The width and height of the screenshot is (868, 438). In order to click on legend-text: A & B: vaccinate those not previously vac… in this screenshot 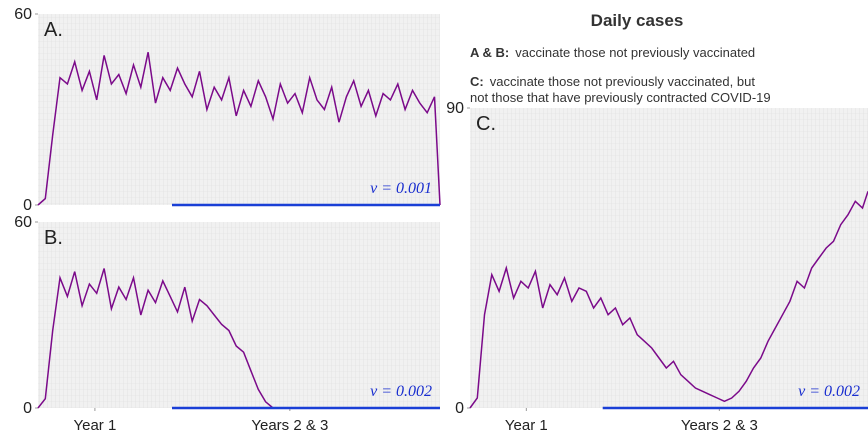, I will do `click(612, 52)`.